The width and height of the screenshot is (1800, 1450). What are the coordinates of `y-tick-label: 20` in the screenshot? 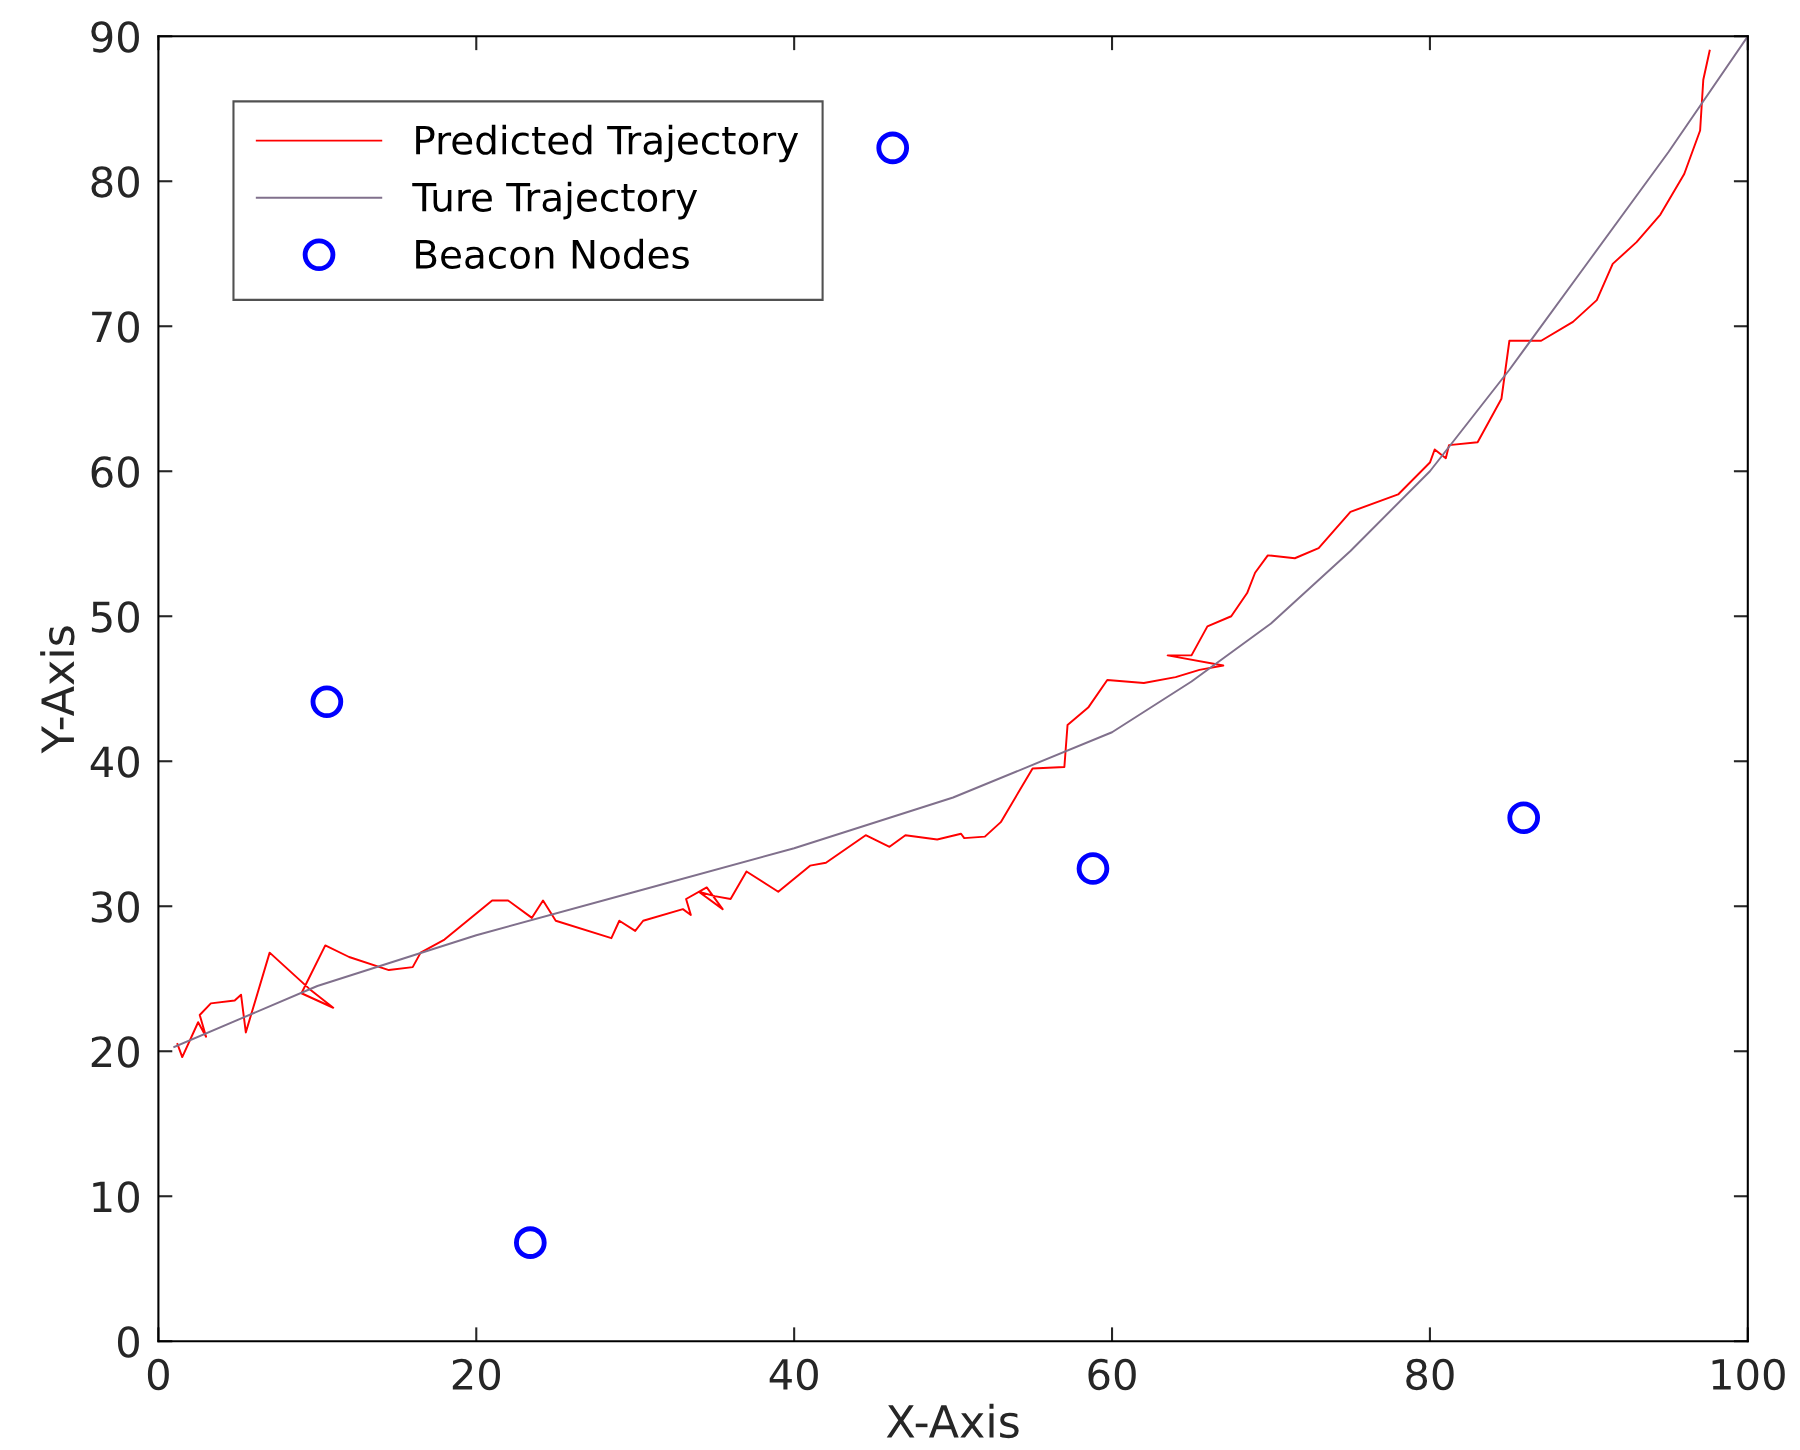 It's located at (115, 1052).